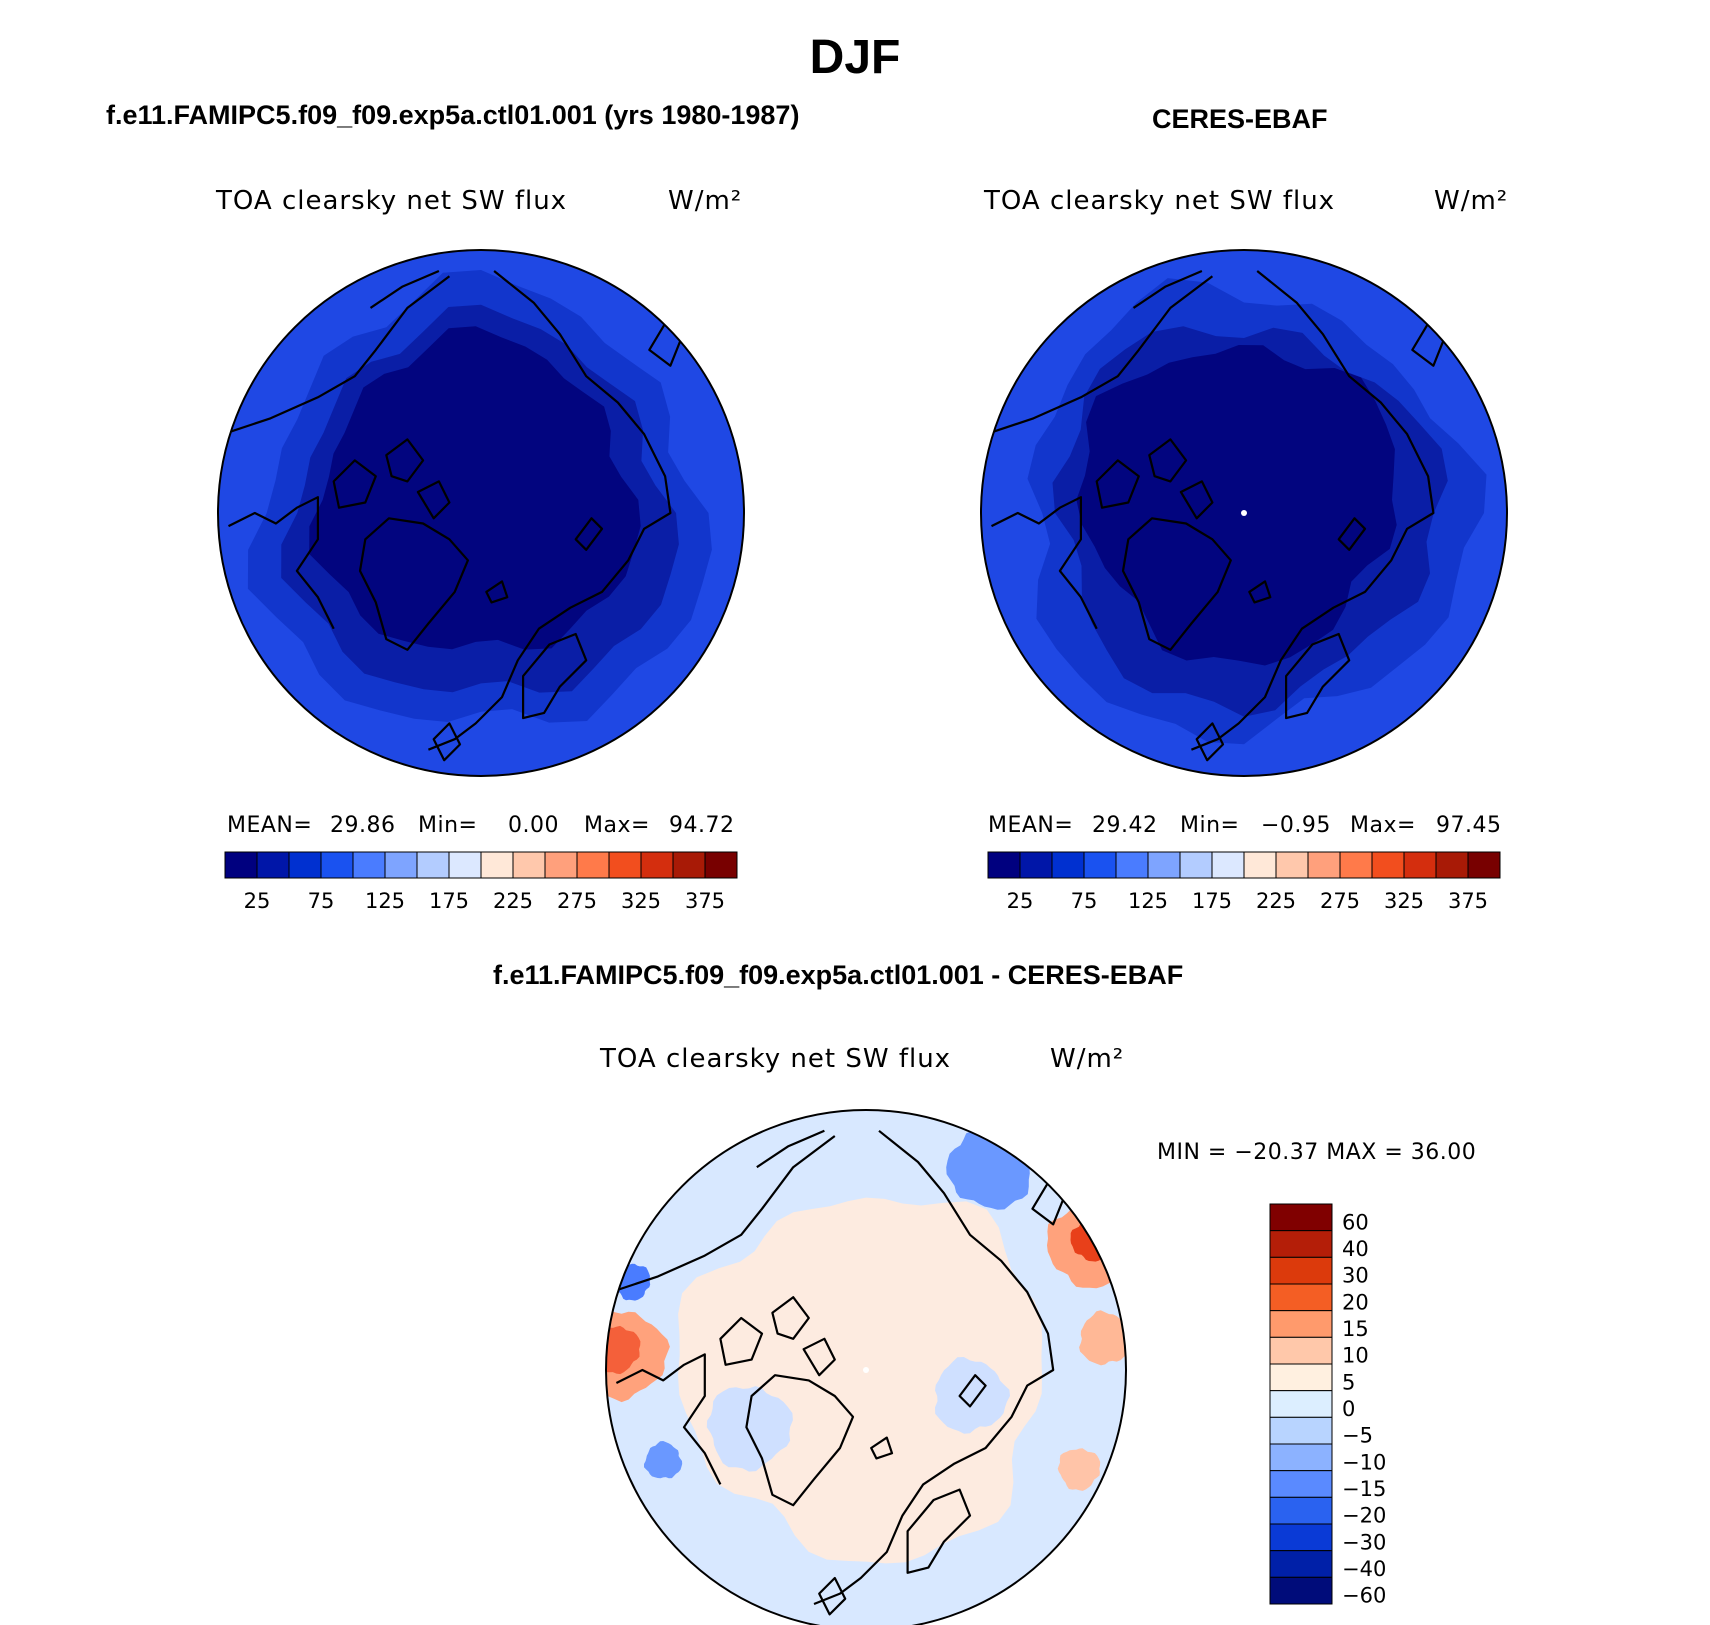 The image size is (1710, 1625). Describe the element at coordinates (363, 825) in the screenshot. I see `mean-value-model: 29.86` at that location.